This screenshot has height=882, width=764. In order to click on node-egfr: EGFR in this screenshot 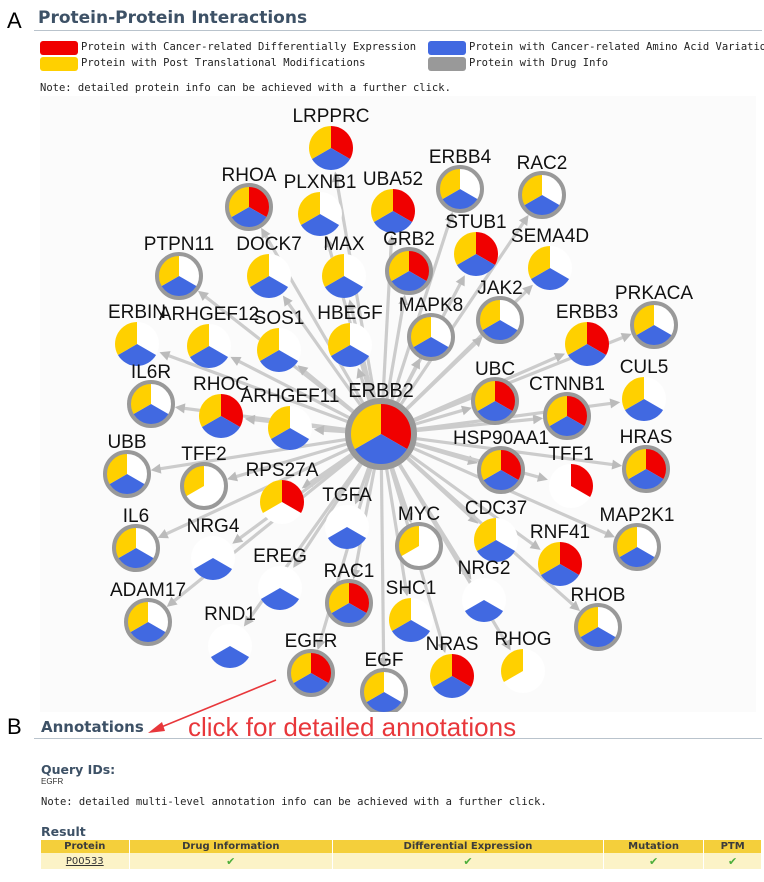, I will do `click(311, 664)`.